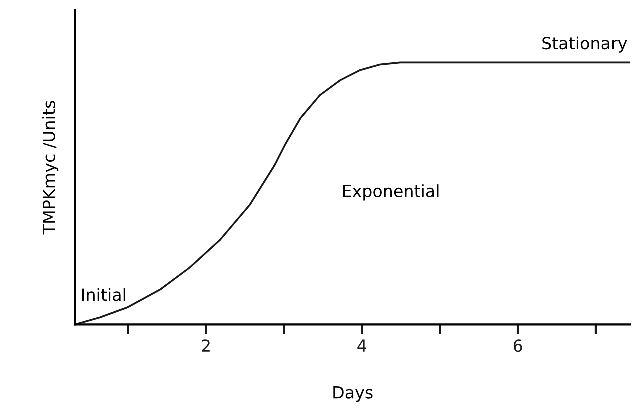 The image size is (638, 411). Describe the element at coordinates (362, 346) in the screenshot. I see `x-tick-label: 4` at that location.